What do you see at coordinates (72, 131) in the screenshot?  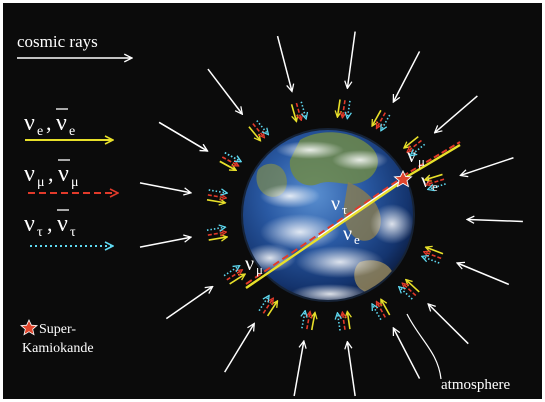 I see `legend-anti-nu-e-subscript: e` at bounding box center [72, 131].